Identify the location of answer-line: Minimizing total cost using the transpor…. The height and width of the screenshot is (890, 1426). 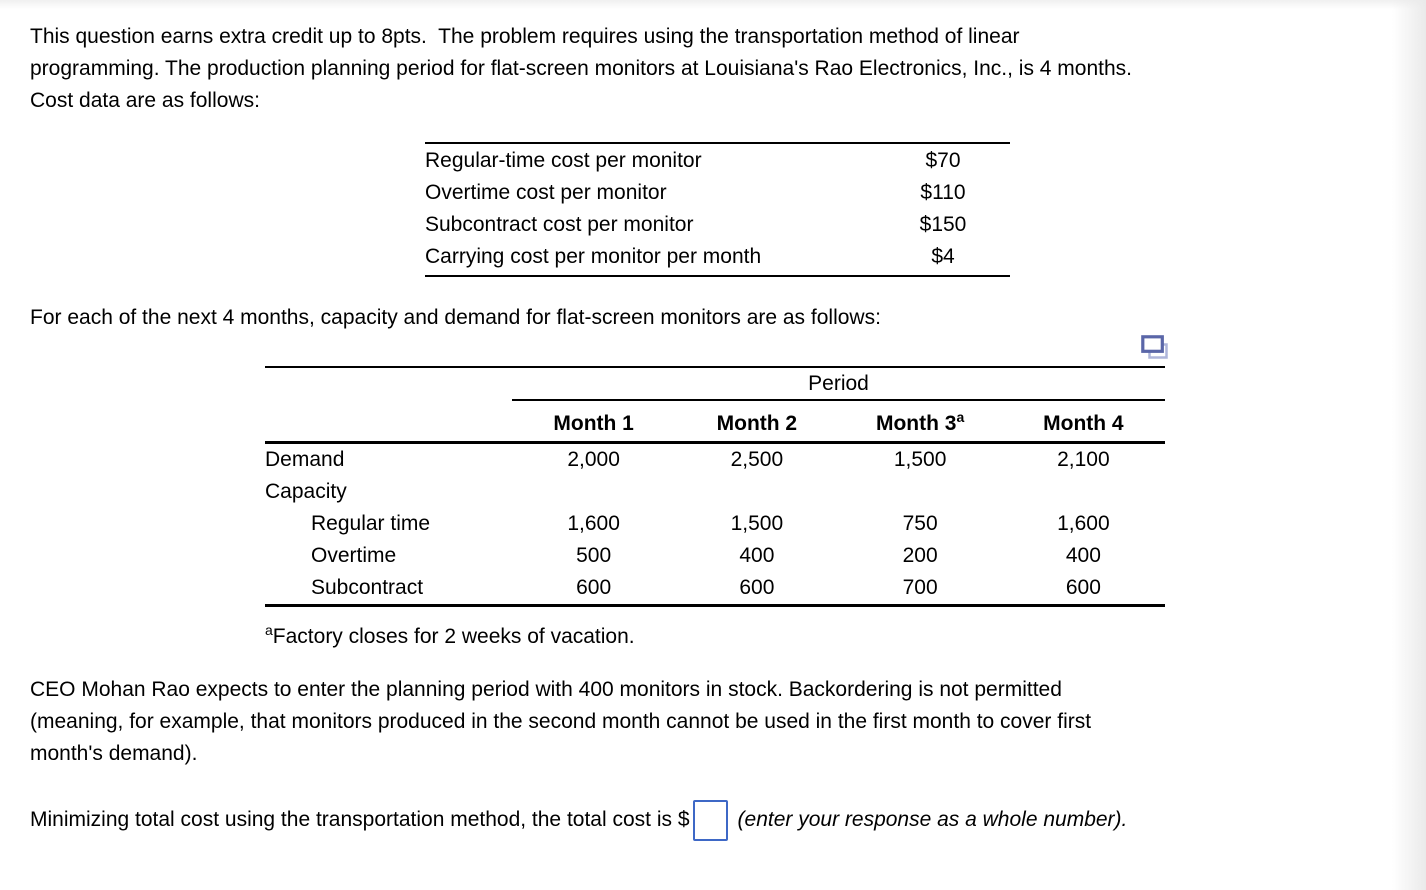
(578, 820).